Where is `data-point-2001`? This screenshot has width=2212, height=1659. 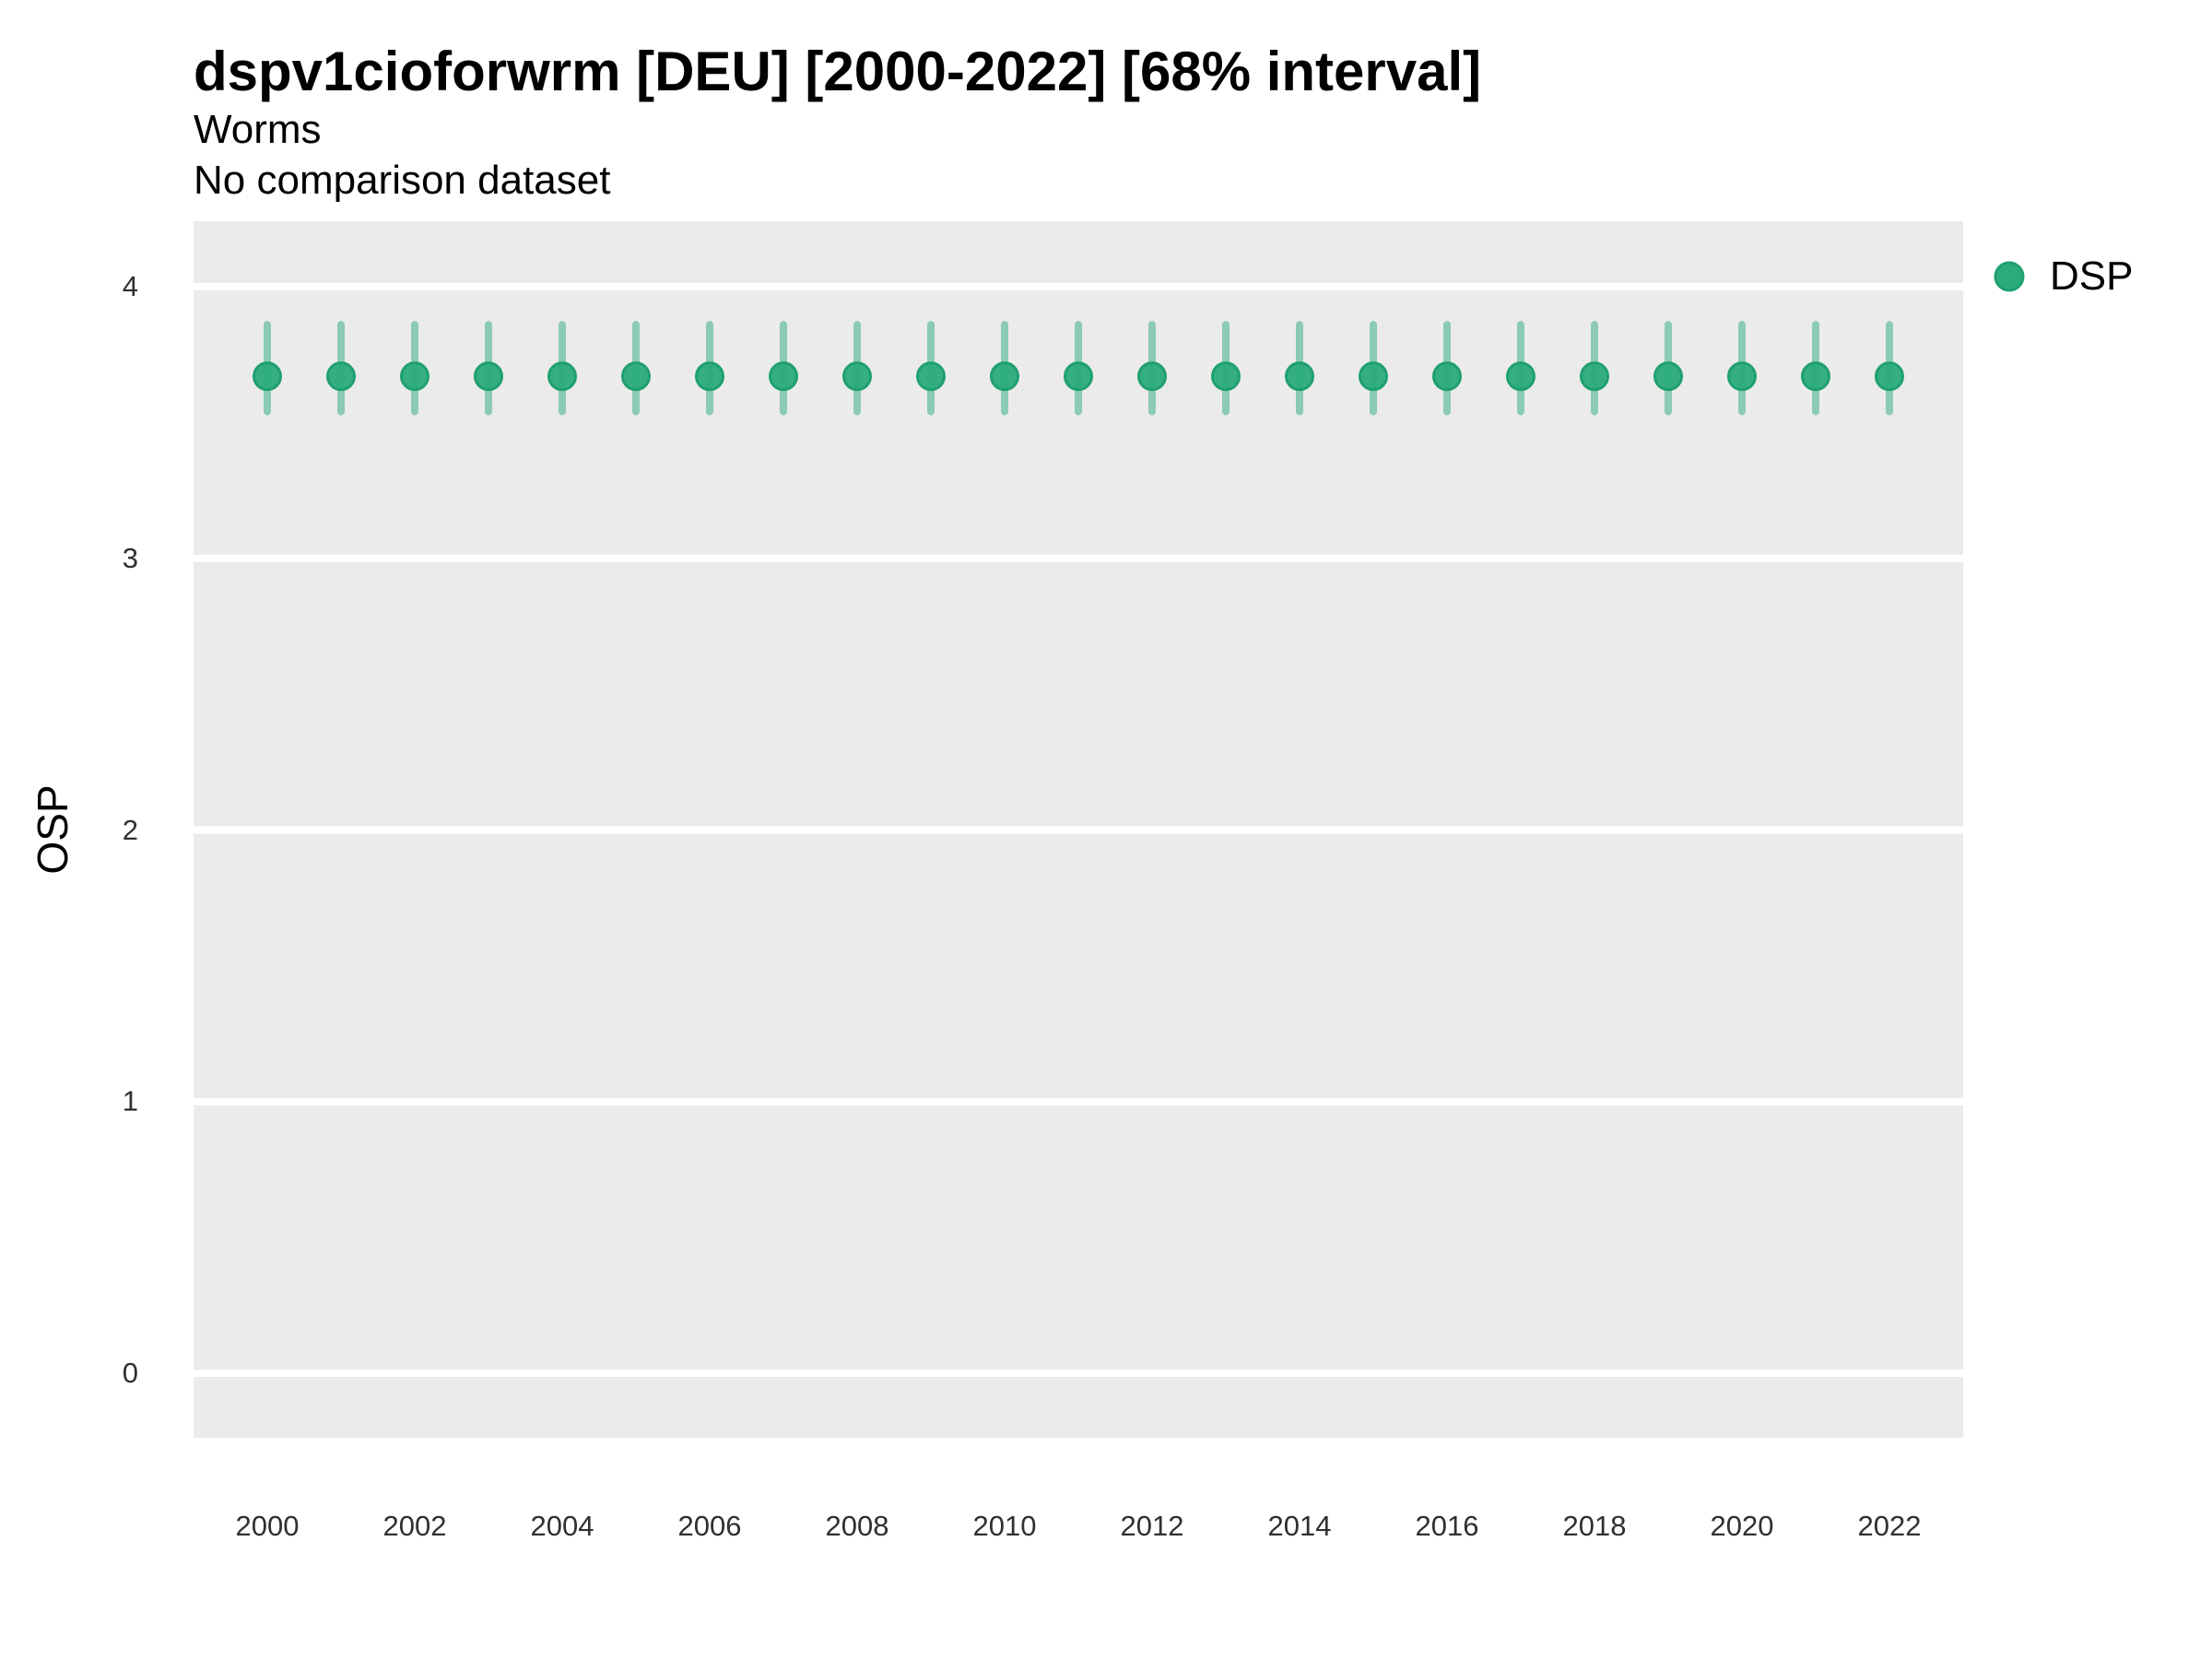
data-point-2001 is located at coordinates (341, 376).